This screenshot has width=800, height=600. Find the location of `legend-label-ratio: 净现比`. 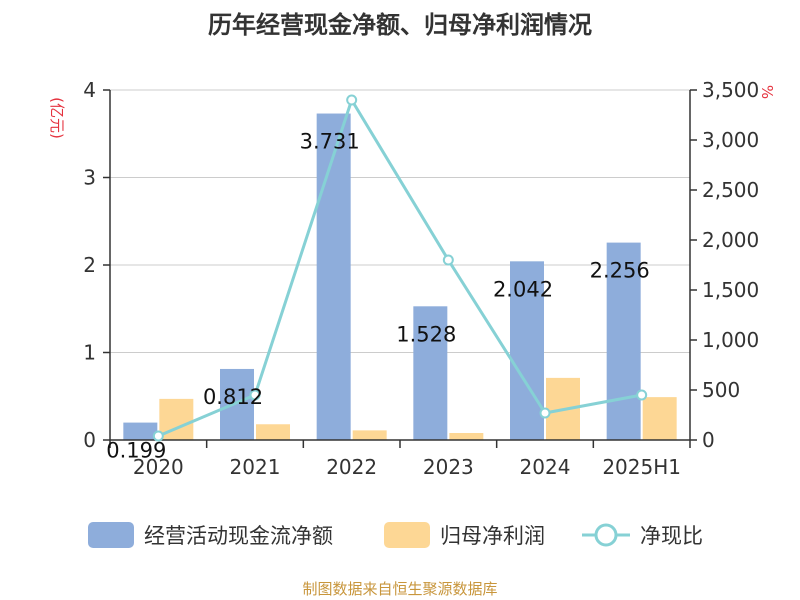

legend-label-ratio: 净现比 is located at coordinates (671, 536).